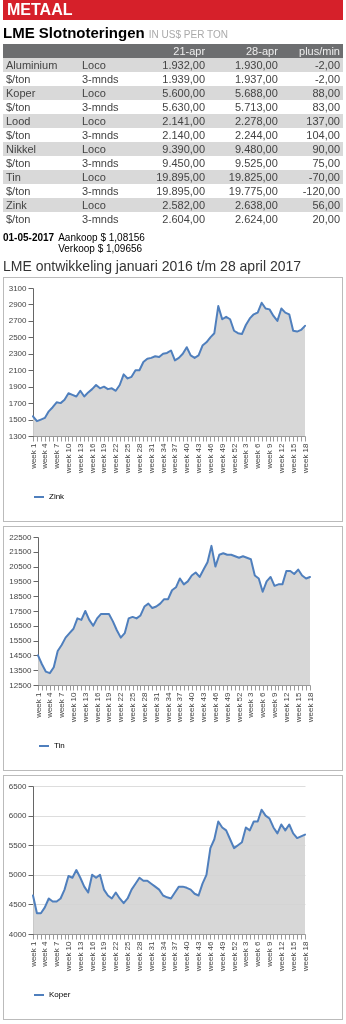 The height and width of the screenshot is (1024, 346). Describe the element at coordinates (60, 994) in the screenshot. I see `legend-label: Koper` at that location.